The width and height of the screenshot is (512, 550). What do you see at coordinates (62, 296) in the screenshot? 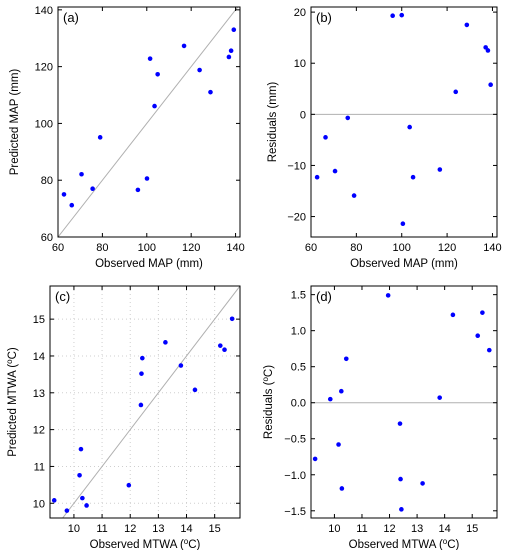
I see `panel-label: (c)` at bounding box center [62, 296].